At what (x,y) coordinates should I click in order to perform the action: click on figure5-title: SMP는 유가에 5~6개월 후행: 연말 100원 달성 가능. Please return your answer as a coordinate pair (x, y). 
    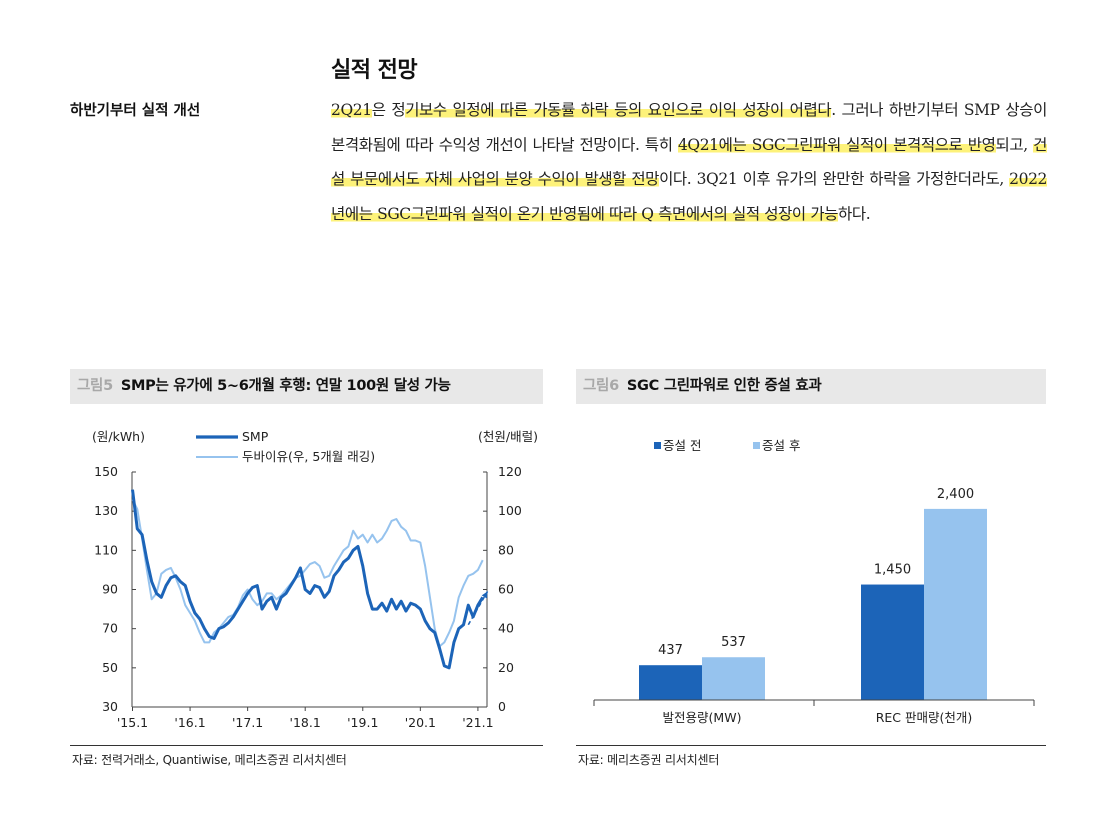
    Looking at the image, I should click on (285, 386).